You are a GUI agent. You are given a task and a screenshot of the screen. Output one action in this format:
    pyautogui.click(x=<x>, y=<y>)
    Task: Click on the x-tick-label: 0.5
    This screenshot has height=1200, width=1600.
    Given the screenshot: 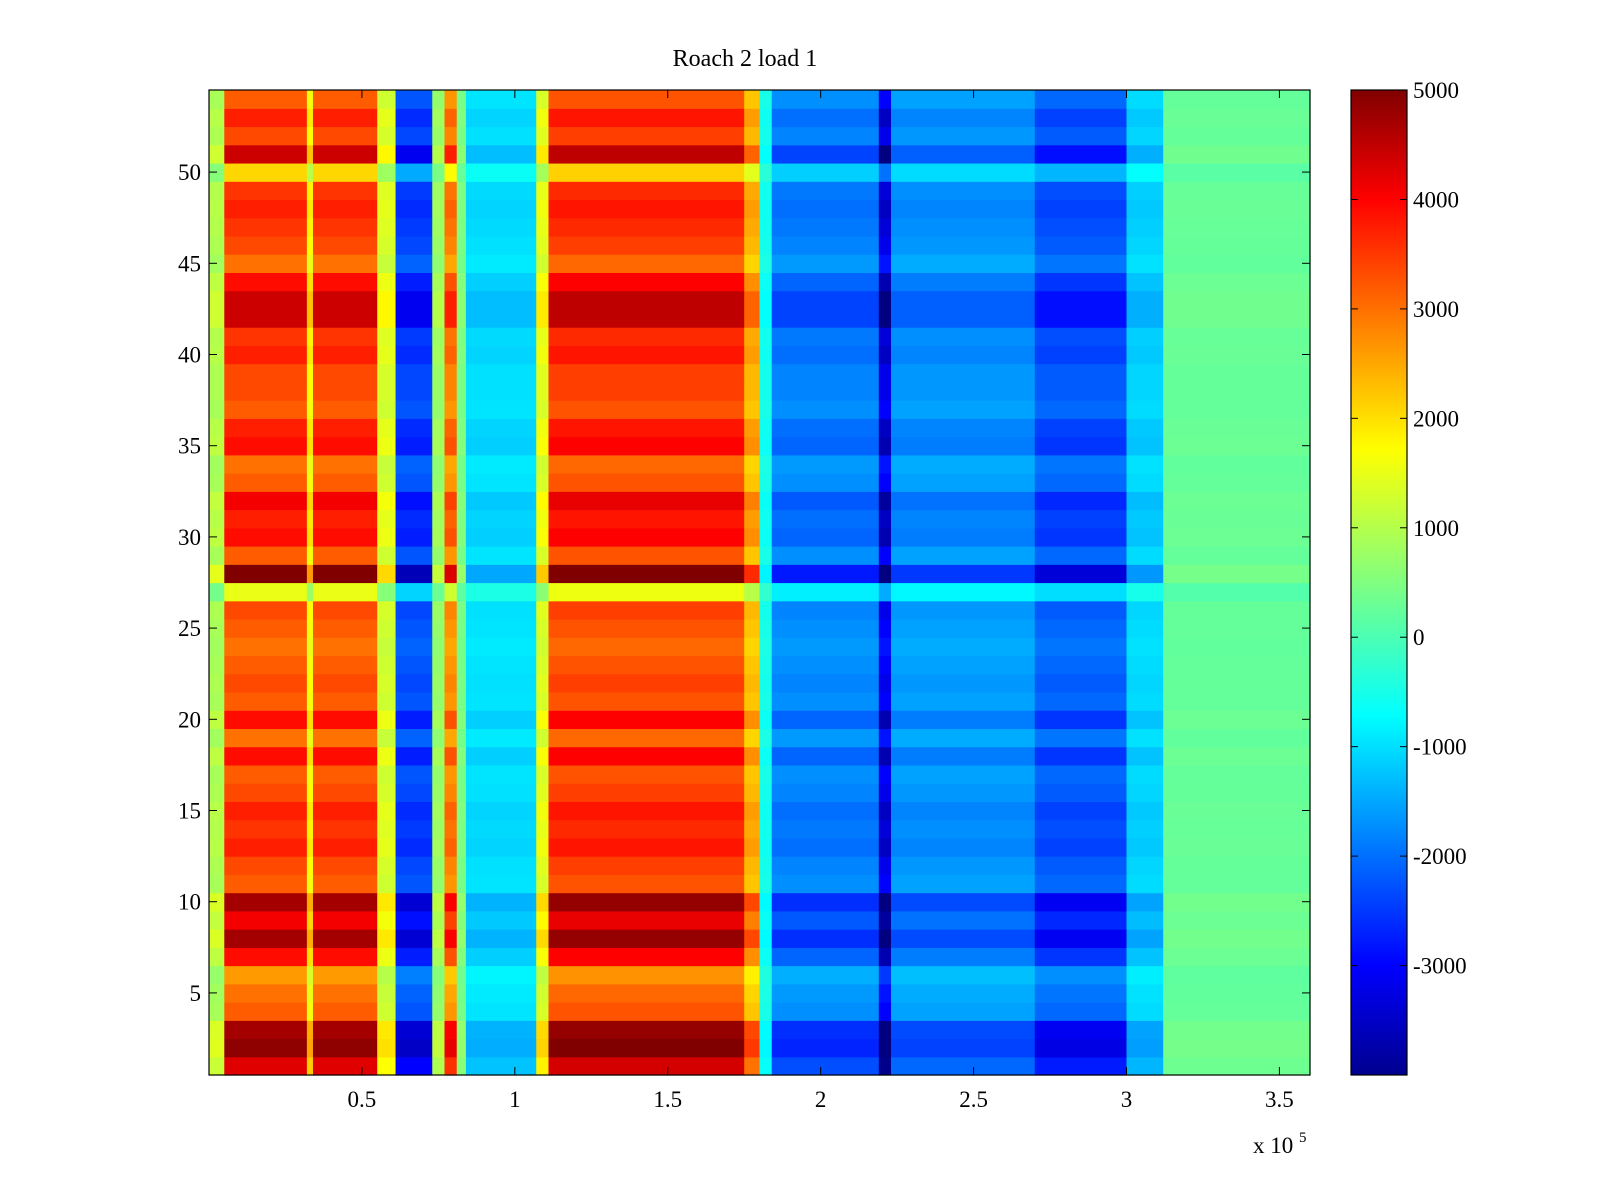 What is the action you would take?
    pyautogui.click(x=362, y=1099)
    